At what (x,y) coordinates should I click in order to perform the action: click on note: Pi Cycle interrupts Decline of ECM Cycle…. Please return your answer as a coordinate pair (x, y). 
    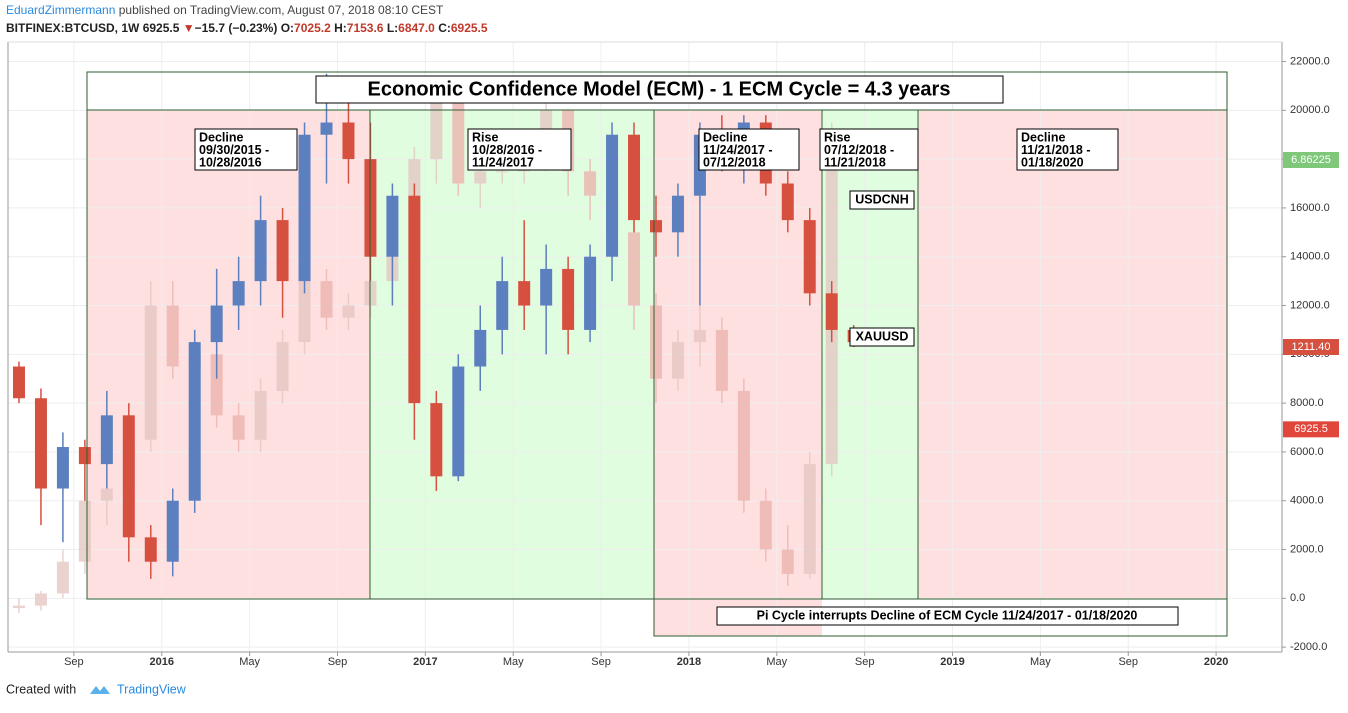
    Looking at the image, I should click on (947, 615).